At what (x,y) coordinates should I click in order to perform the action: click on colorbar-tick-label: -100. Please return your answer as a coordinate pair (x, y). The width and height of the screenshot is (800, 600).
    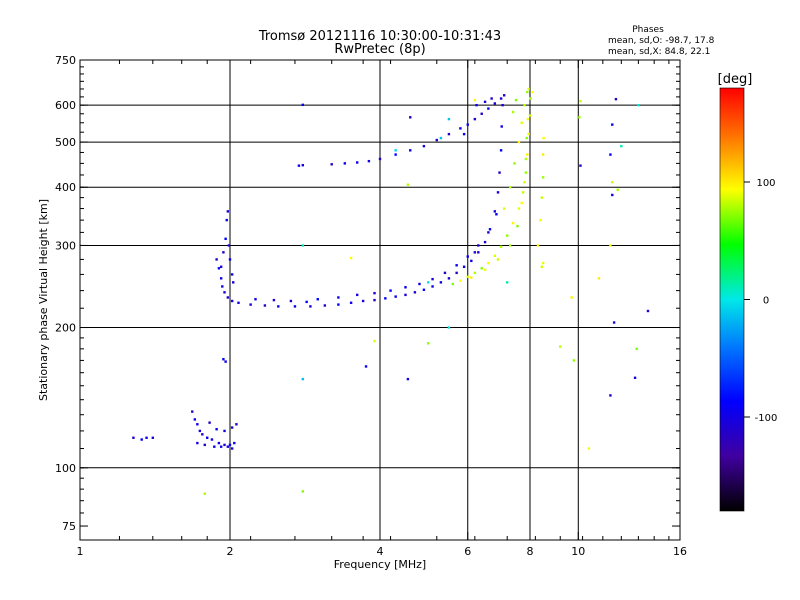
    Looking at the image, I should click on (766, 418).